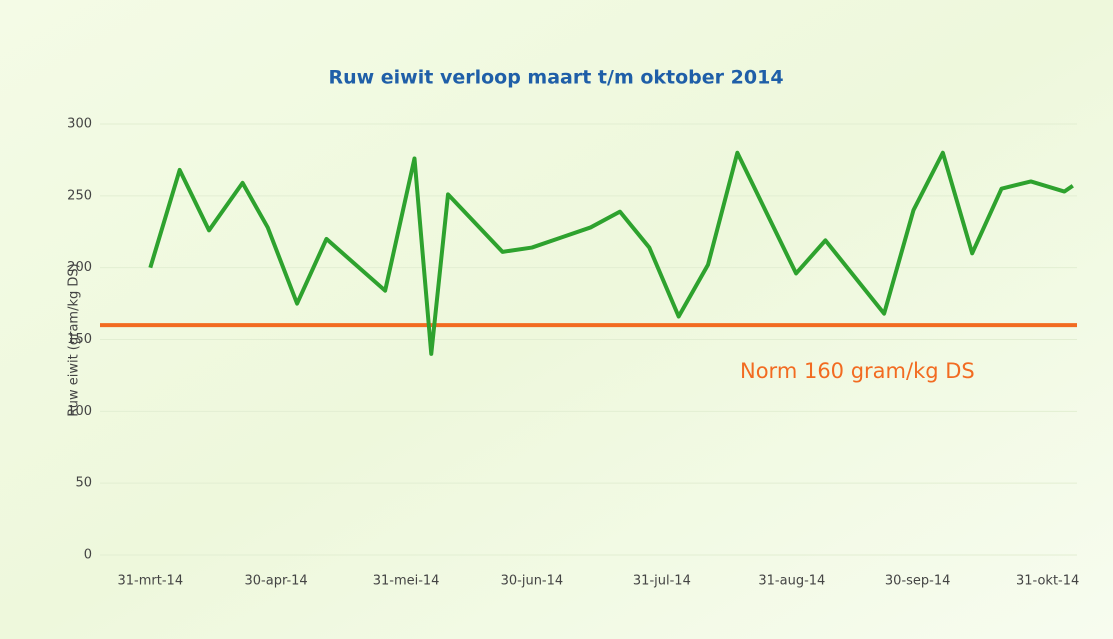 The height and width of the screenshot is (639, 1113). Describe the element at coordinates (79, 195) in the screenshot. I see `y-tick-label: 250` at that location.